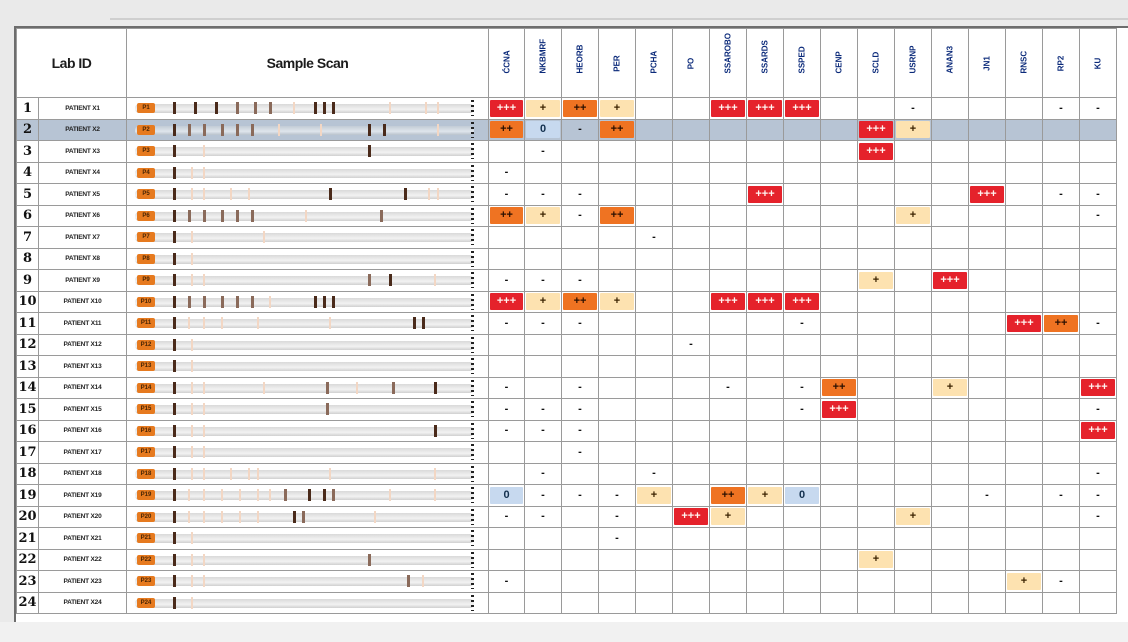  What do you see at coordinates (307, 452) in the screenshot?
I see `sample-scan-cell: P17` at bounding box center [307, 452].